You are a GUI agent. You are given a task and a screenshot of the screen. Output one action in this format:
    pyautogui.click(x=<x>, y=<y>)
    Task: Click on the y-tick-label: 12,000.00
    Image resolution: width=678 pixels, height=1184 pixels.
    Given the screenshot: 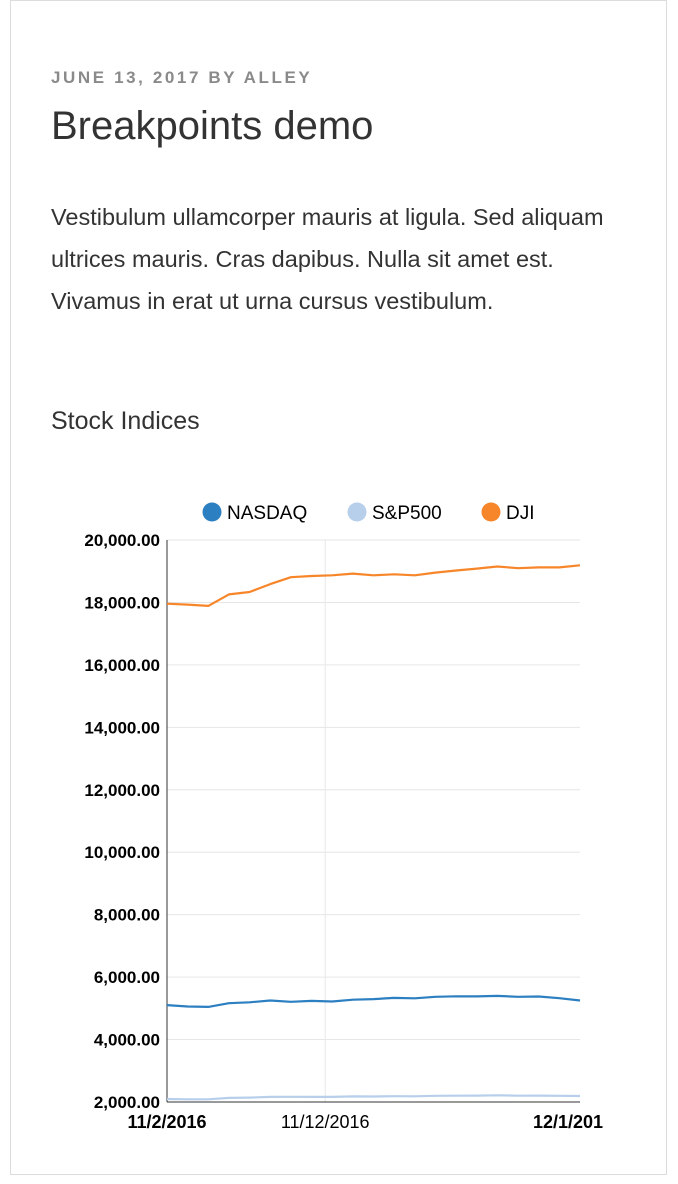 What is the action you would take?
    pyautogui.click(x=122, y=790)
    